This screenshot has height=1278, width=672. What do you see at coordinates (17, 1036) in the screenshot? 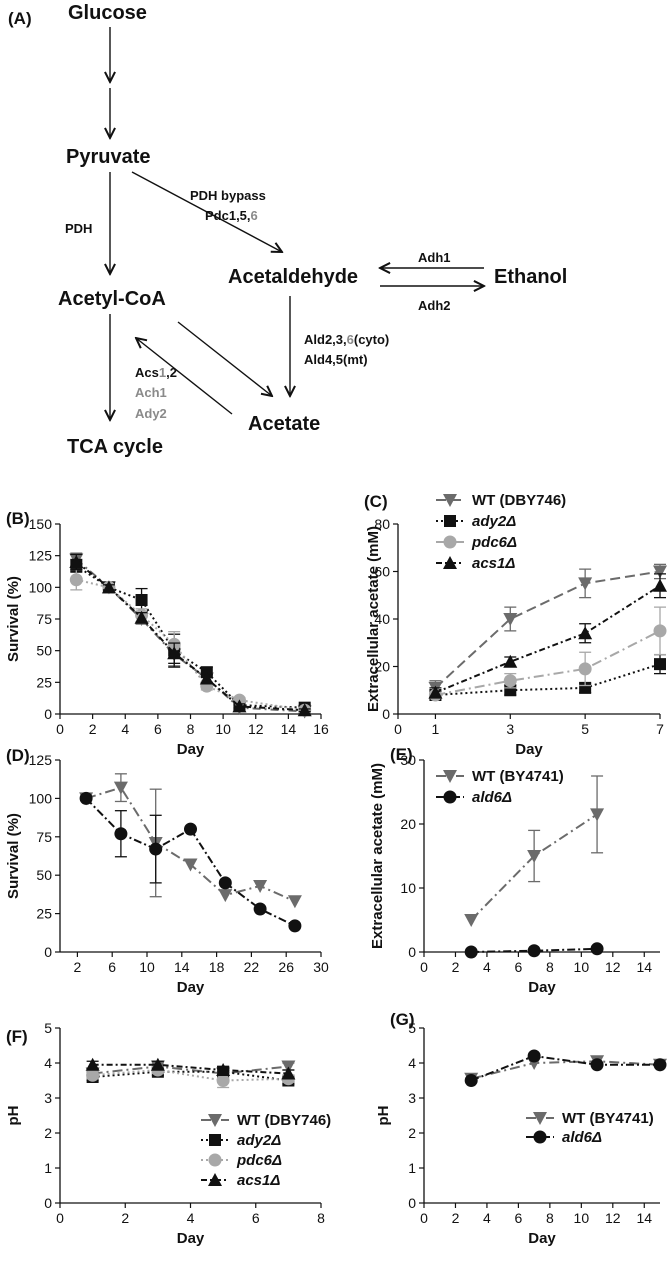
I see `panel-label: (F)` at bounding box center [17, 1036].